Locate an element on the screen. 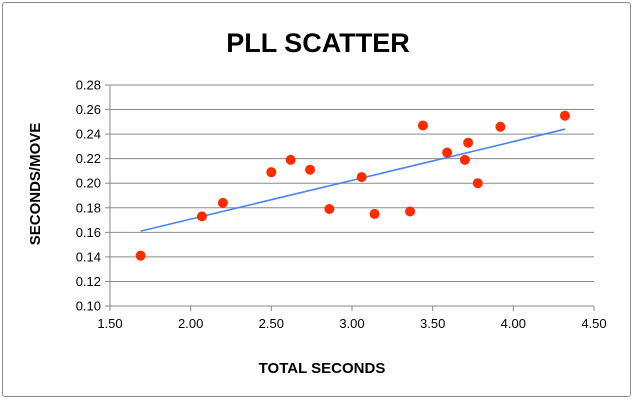  x-tick-label: 2.00 is located at coordinates (190, 323).